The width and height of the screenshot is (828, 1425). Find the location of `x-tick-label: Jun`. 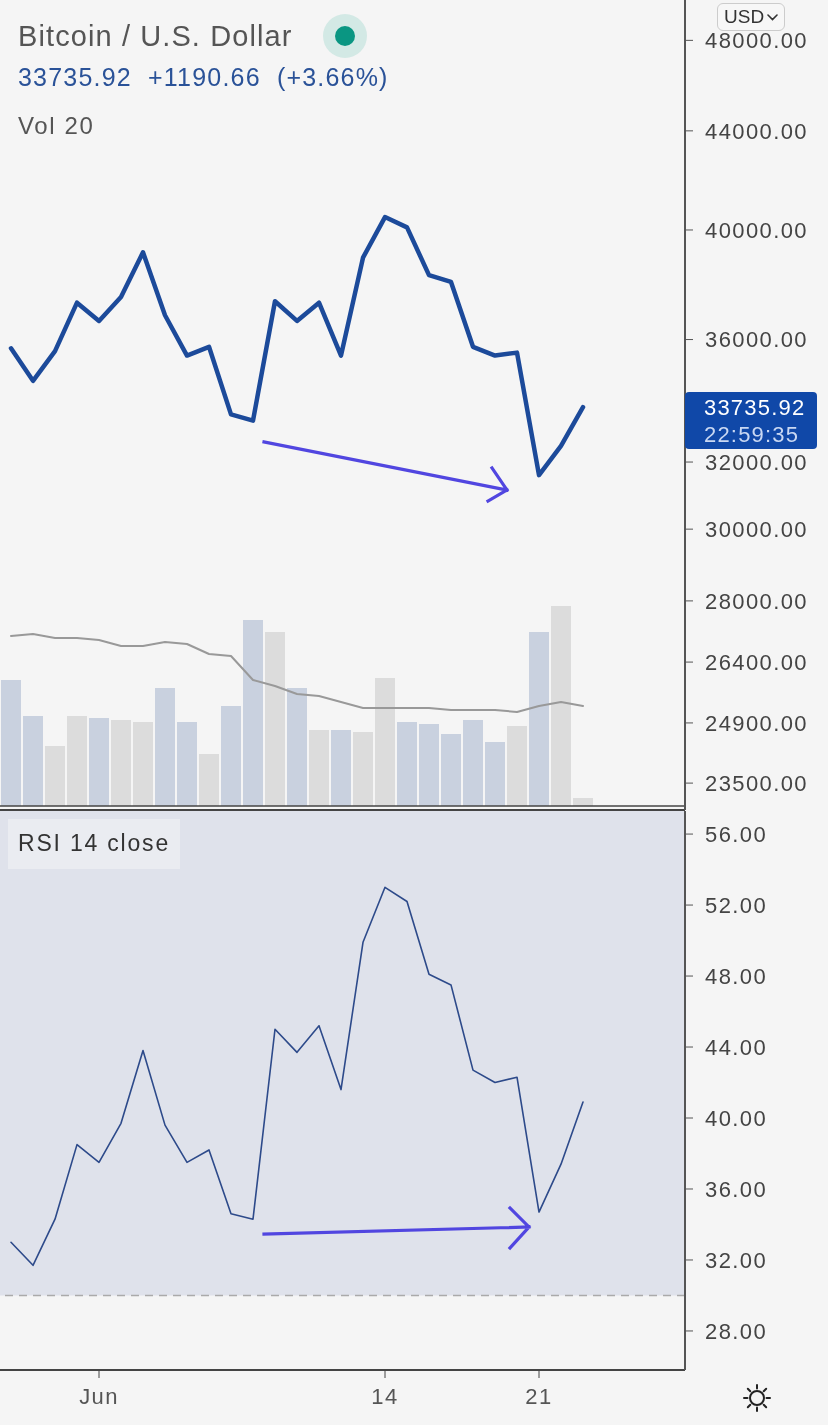

x-tick-label: Jun is located at coordinates (99, 1396).